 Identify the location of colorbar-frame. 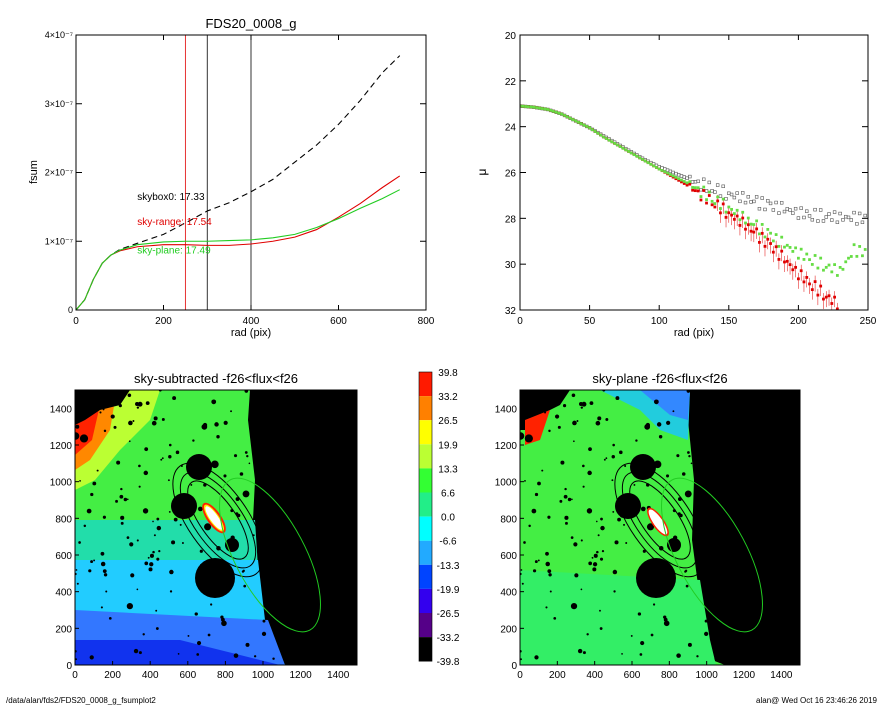
(425, 516).